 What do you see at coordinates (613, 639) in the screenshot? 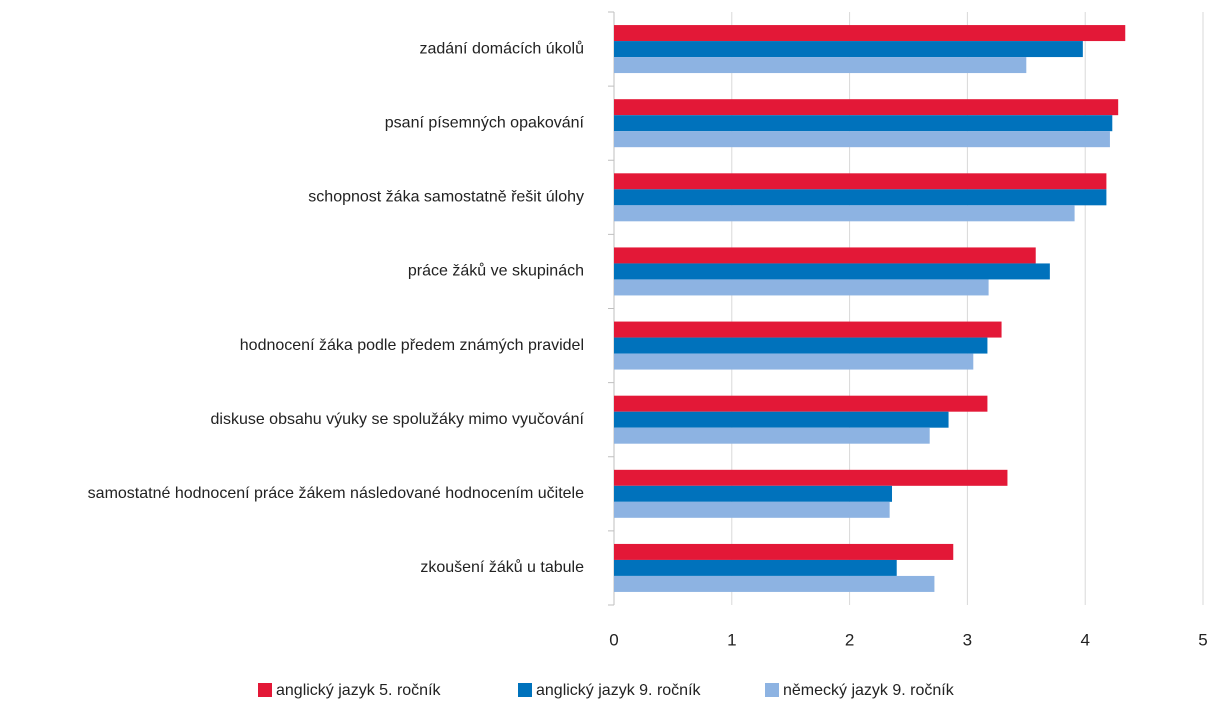
I see `x-tick-label: 0` at bounding box center [613, 639].